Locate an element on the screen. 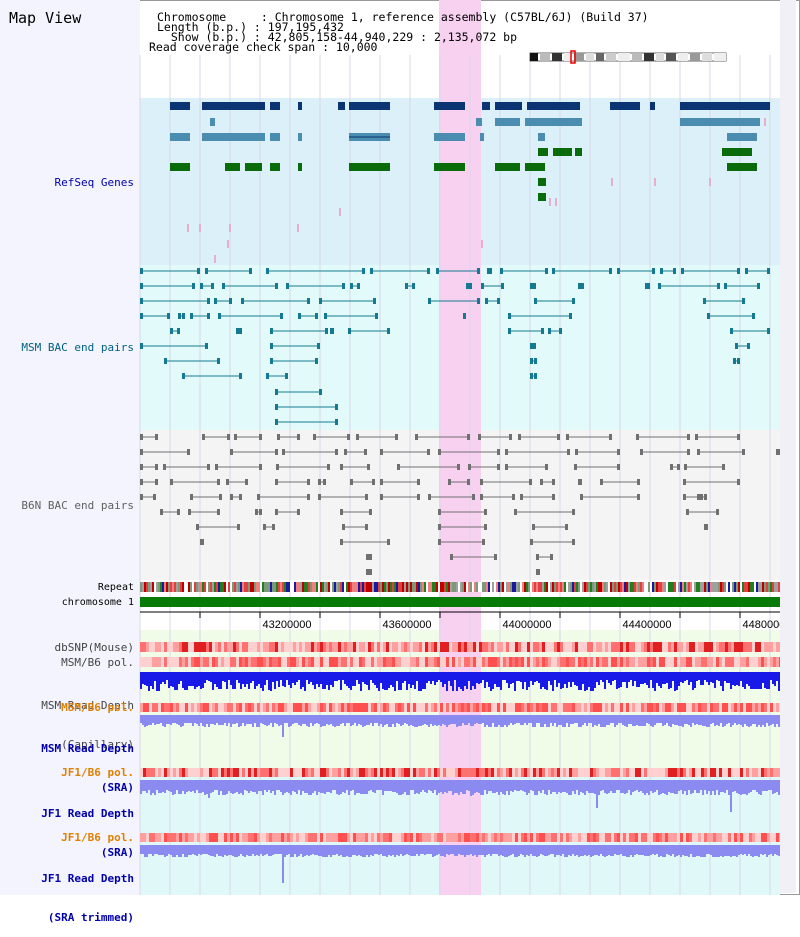 The image size is (800, 937). track-label-msm-depth-capillary: MSM Read Depth (Capillary) is located at coordinates (87, 718).